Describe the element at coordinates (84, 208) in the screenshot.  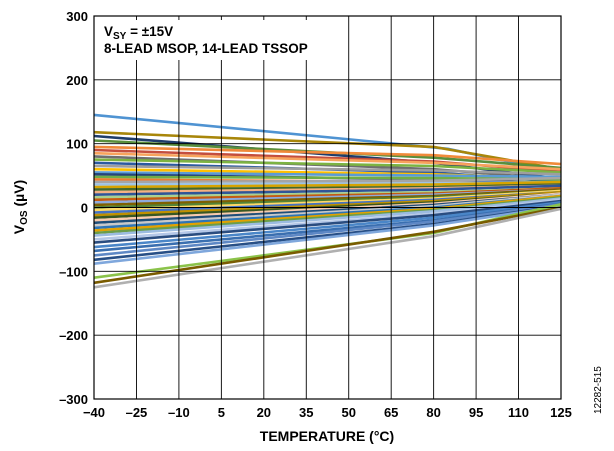
I see `y-tick-label: 0` at that location.